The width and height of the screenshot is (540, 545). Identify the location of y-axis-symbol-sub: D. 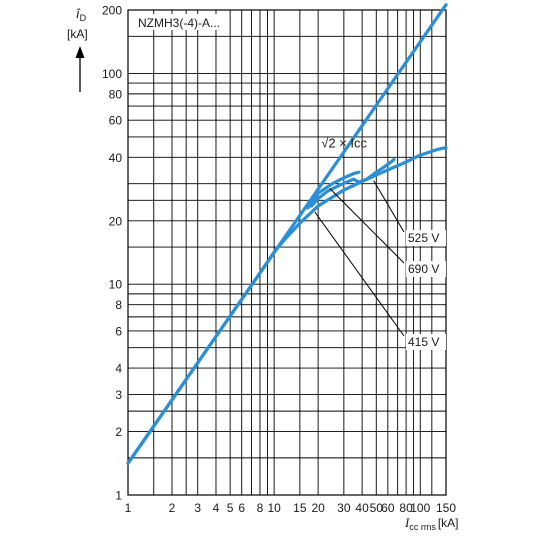
(83, 18).